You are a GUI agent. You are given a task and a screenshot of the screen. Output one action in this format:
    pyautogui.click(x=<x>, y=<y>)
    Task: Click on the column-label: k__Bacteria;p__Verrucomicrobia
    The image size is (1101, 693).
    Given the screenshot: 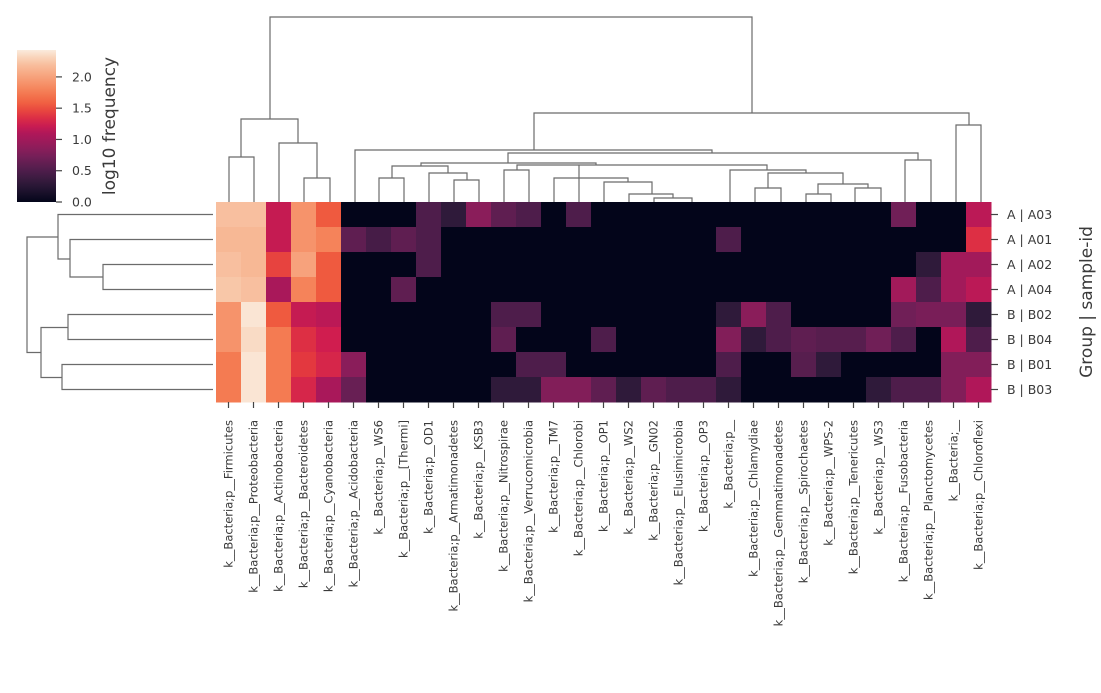 What is the action you would take?
    pyautogui.click(x=529, y=511)
    